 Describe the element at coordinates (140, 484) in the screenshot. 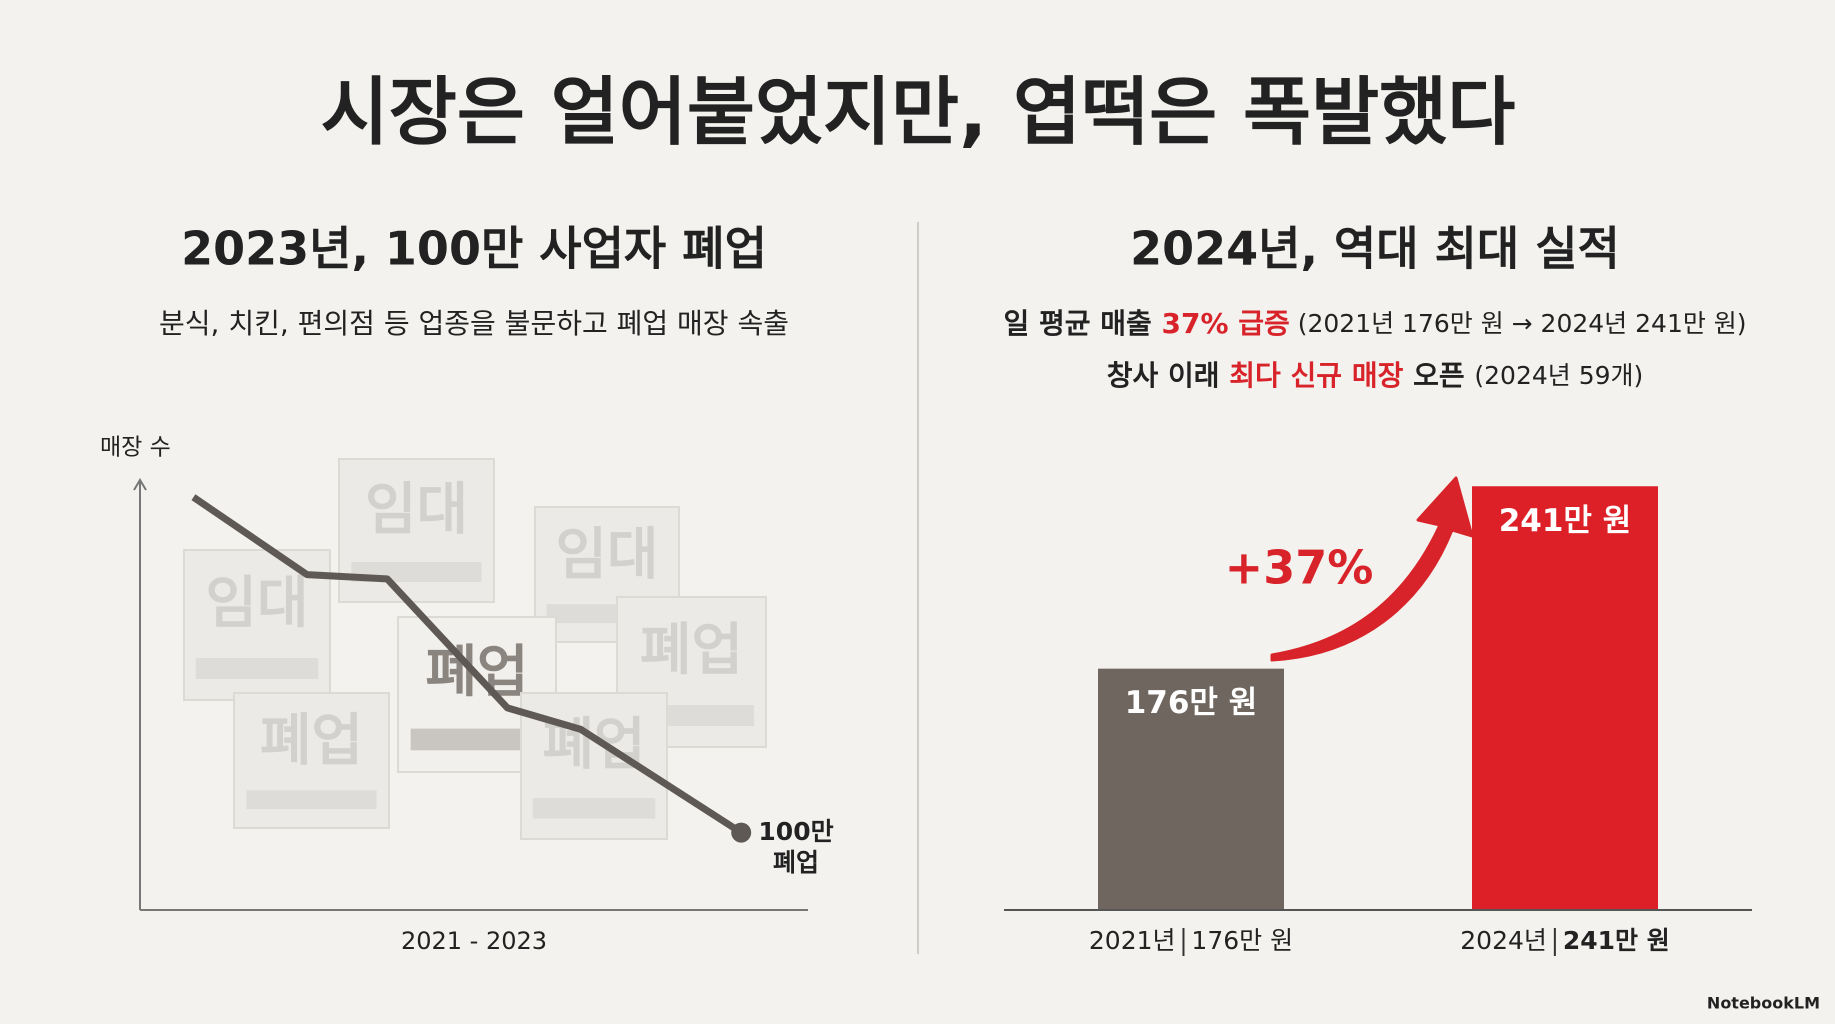

I see `y-axis-arrow` at that location.